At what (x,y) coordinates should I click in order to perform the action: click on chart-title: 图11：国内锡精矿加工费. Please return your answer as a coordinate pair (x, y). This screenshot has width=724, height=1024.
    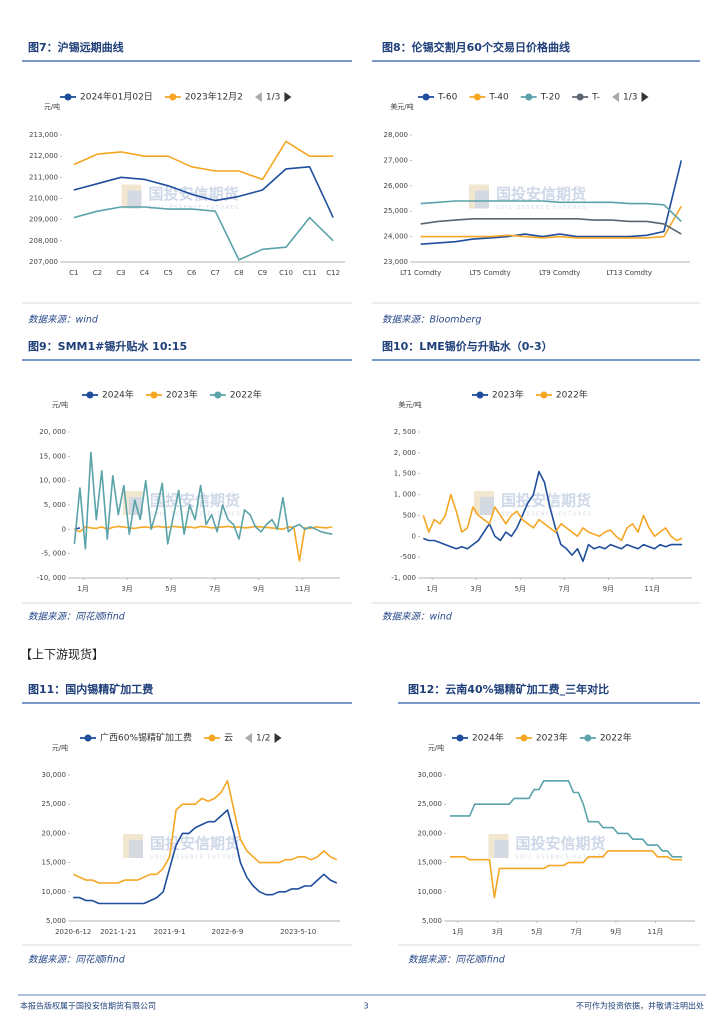
    Looking at the image, I should click on (90, 689).